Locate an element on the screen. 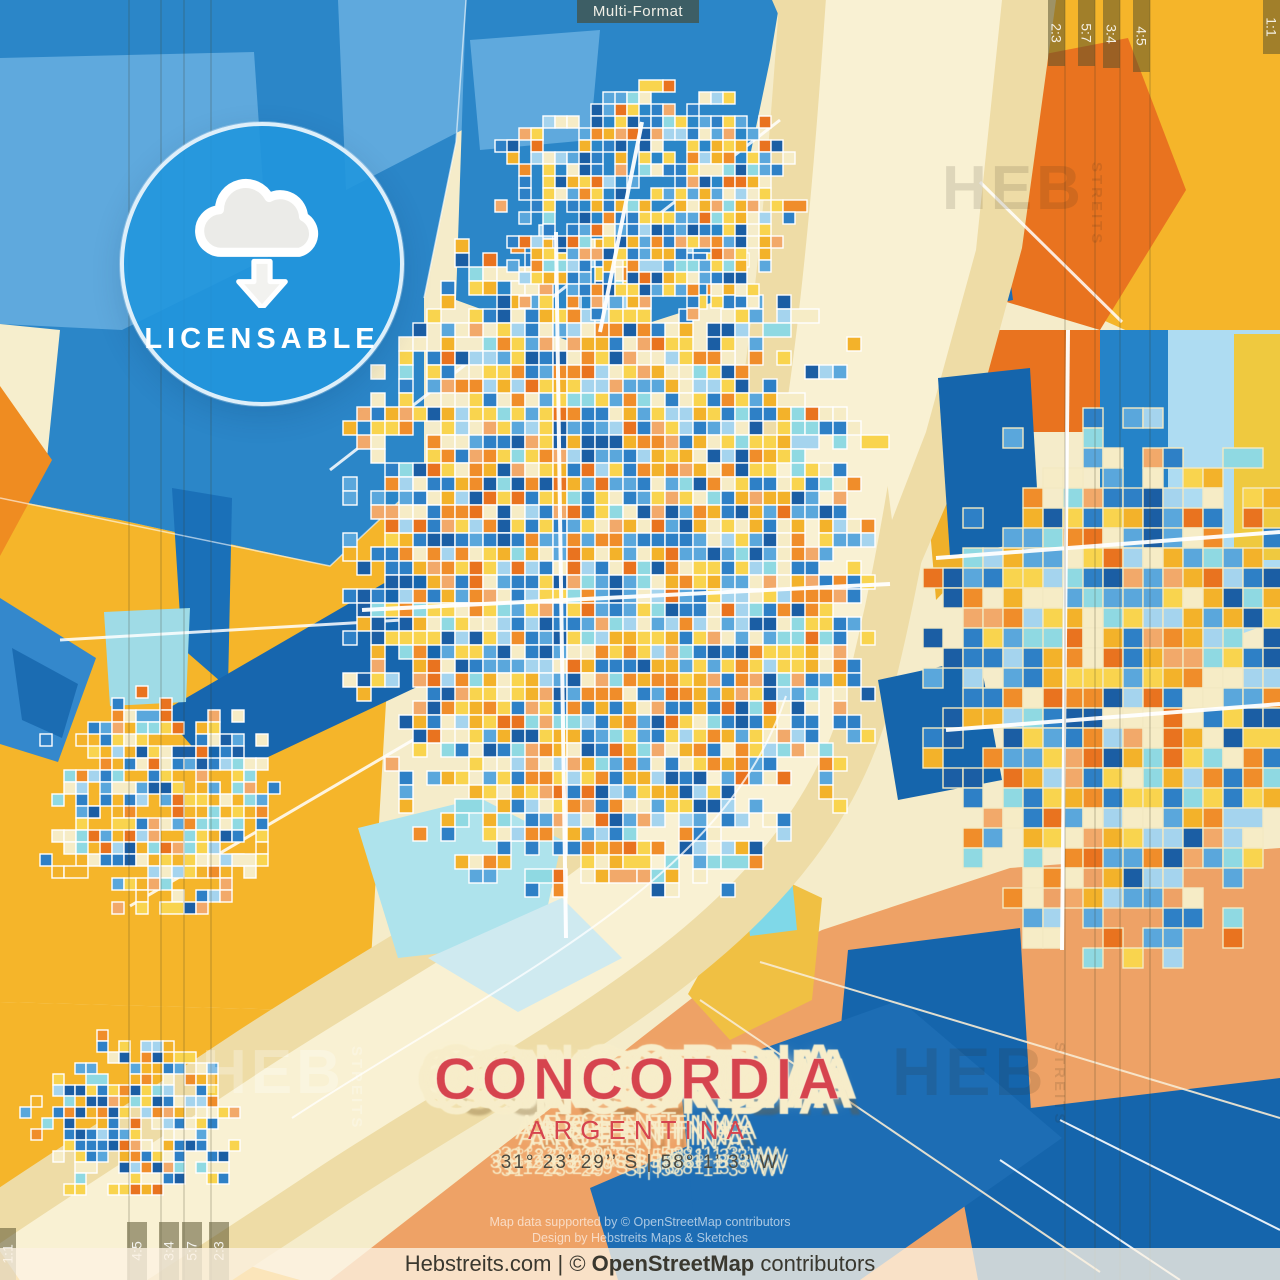 Image resolution: width=1280 pixels, height=1280 pixels. ratio-label: 2:3 is located at coordinates (1056, 33).